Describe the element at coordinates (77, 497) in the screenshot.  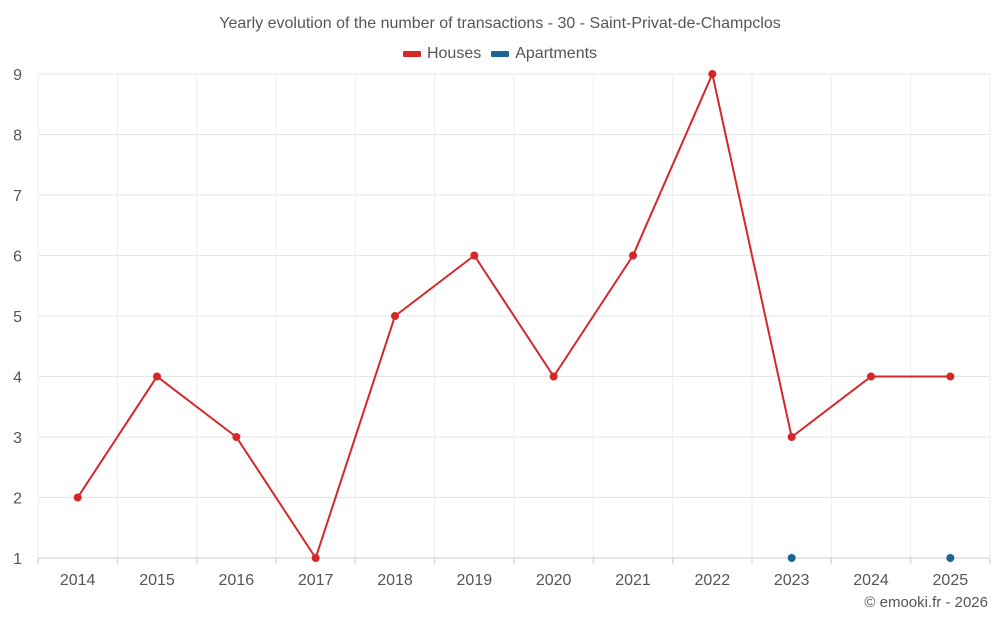
I see `data-point-houses-2014` at that location.